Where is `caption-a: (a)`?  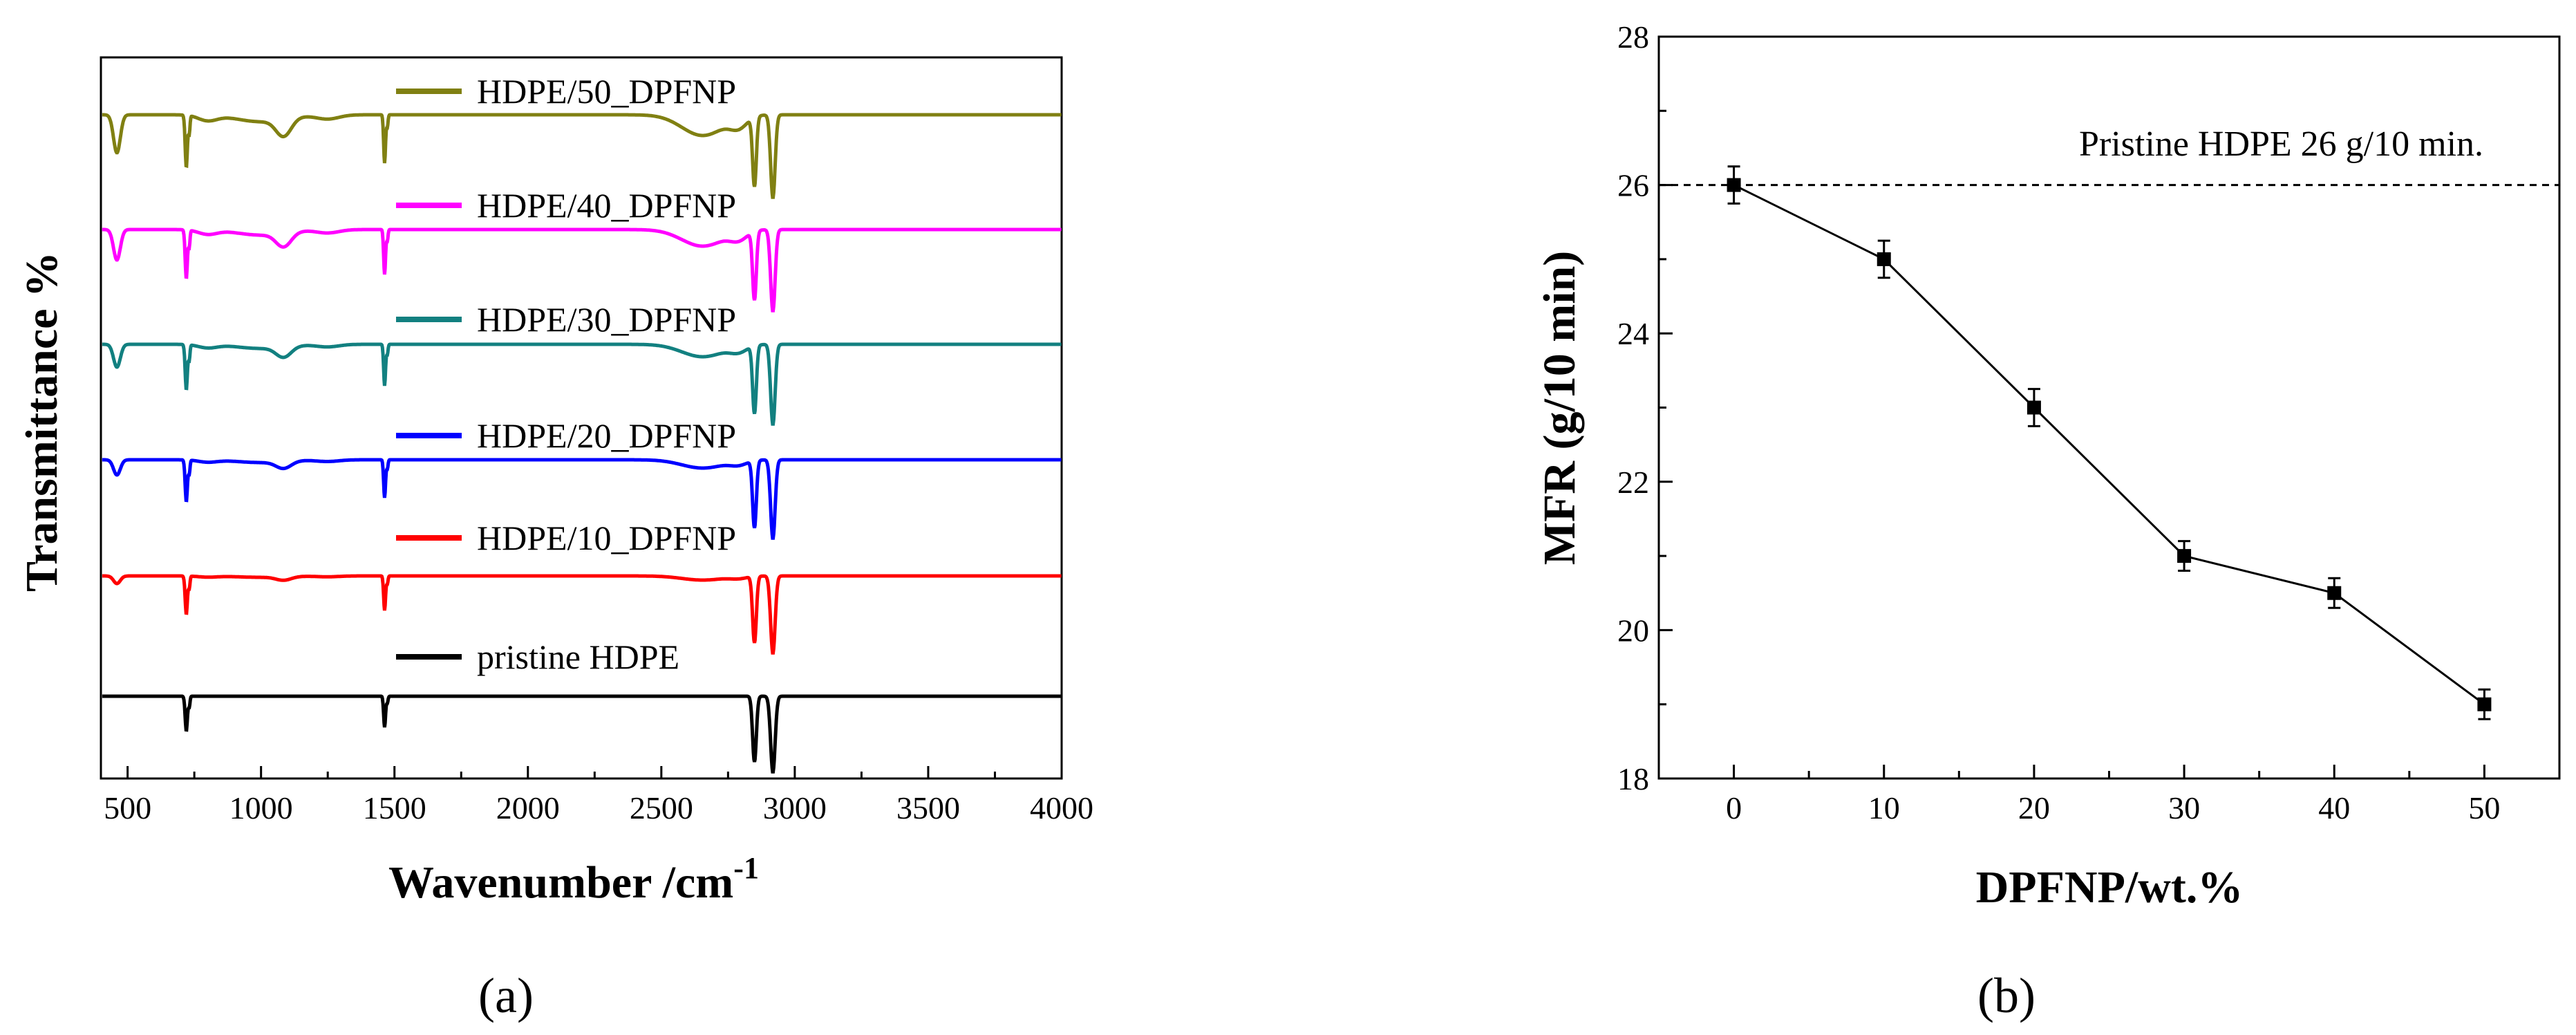 caption-a: (a) is located at coordinates (506, 995).